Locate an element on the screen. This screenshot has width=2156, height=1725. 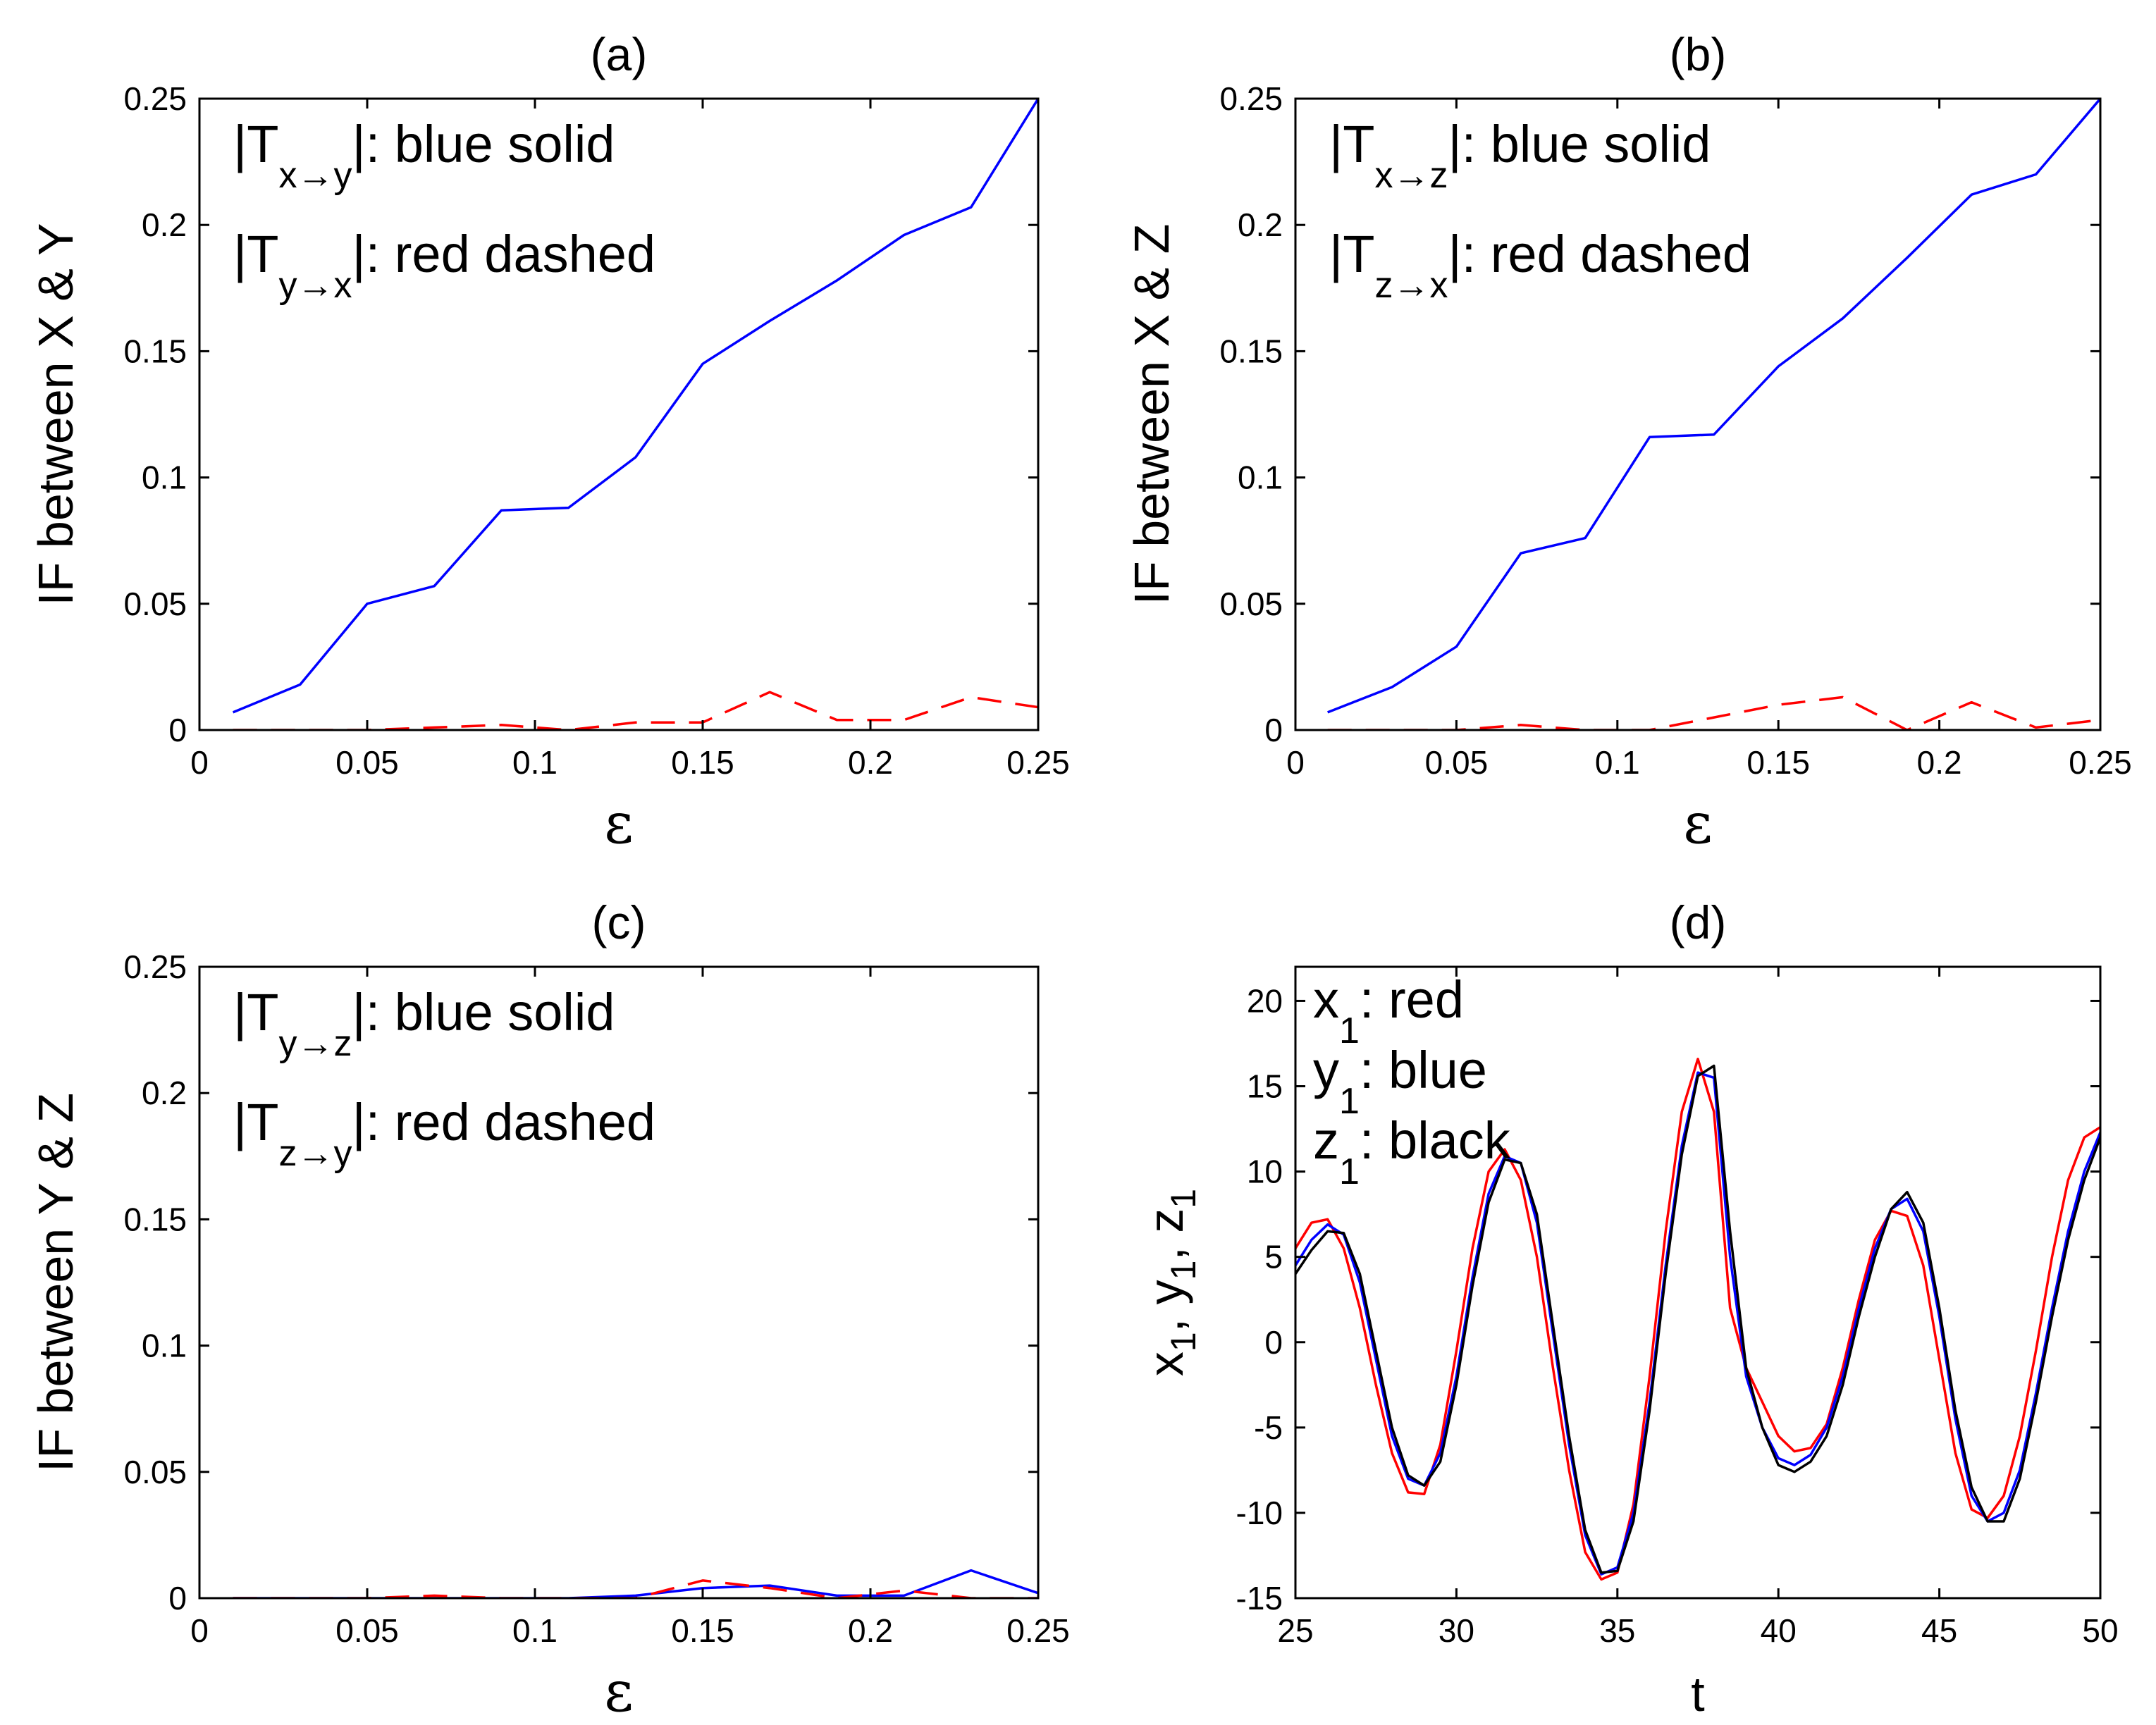
panel-title: (c) is located at coordinates (619, 922).